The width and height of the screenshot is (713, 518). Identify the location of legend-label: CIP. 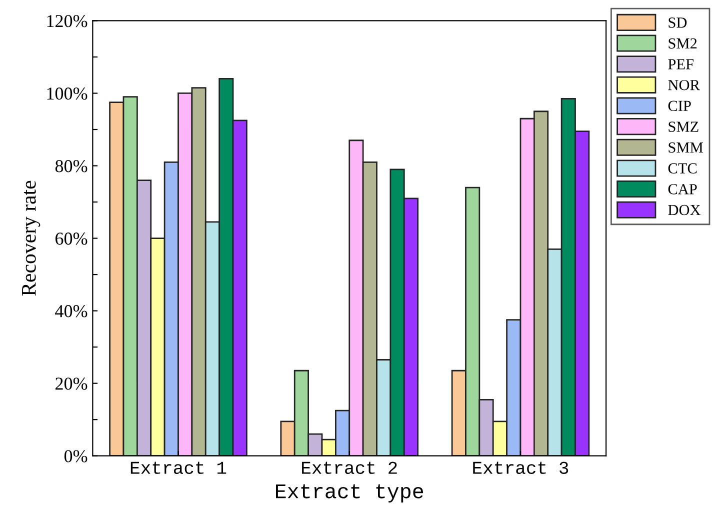
(679, 106).